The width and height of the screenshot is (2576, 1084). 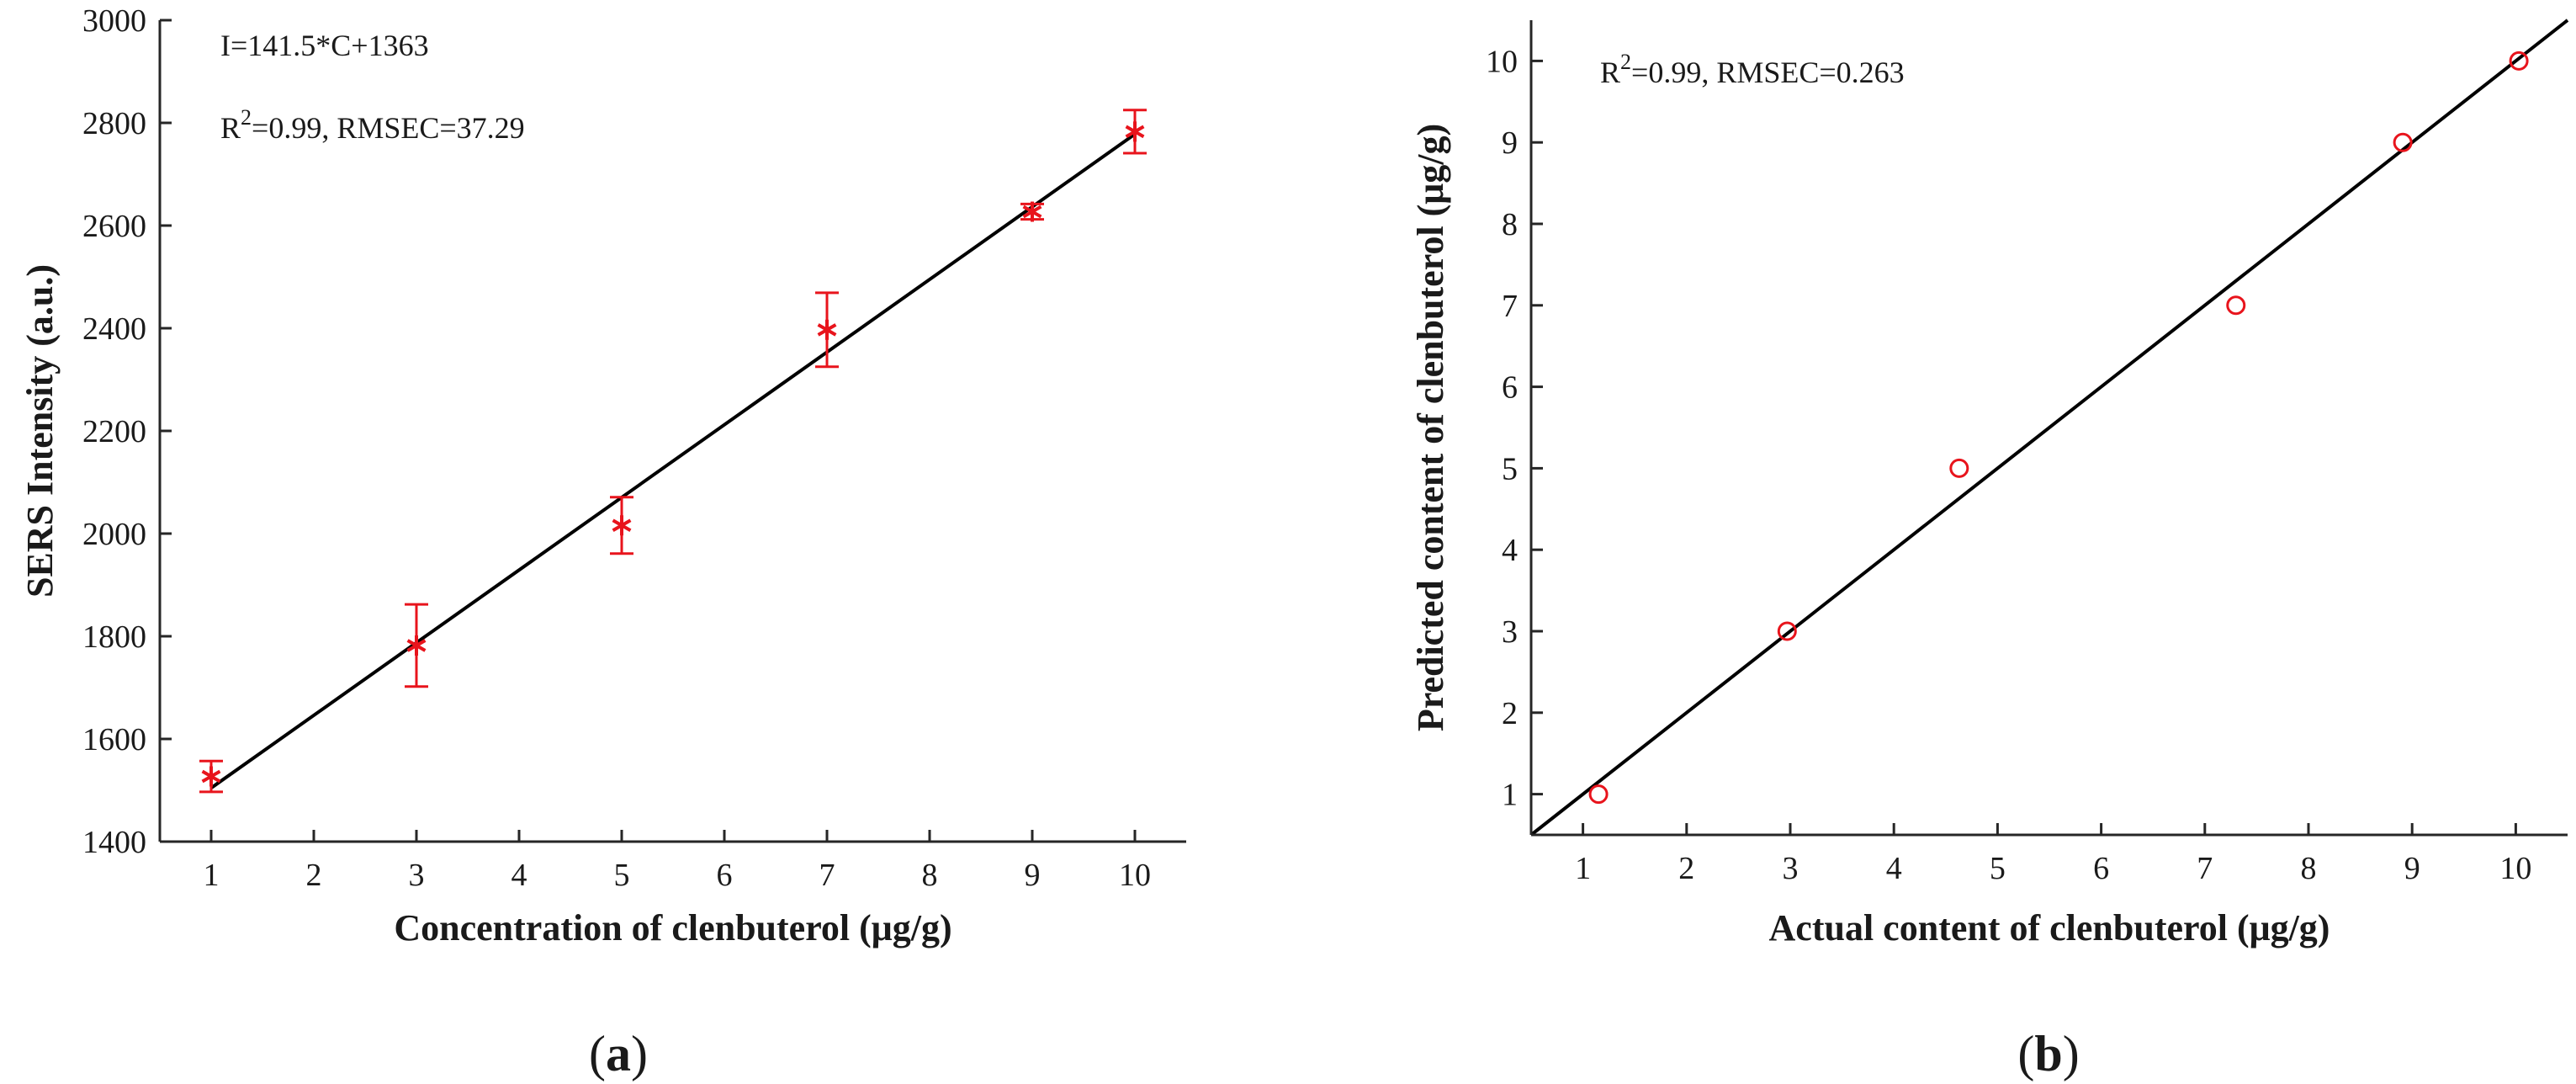 I want to click on panel-a-equation-annotation: I=141.5*C+1363, so click(x=324, y=45).